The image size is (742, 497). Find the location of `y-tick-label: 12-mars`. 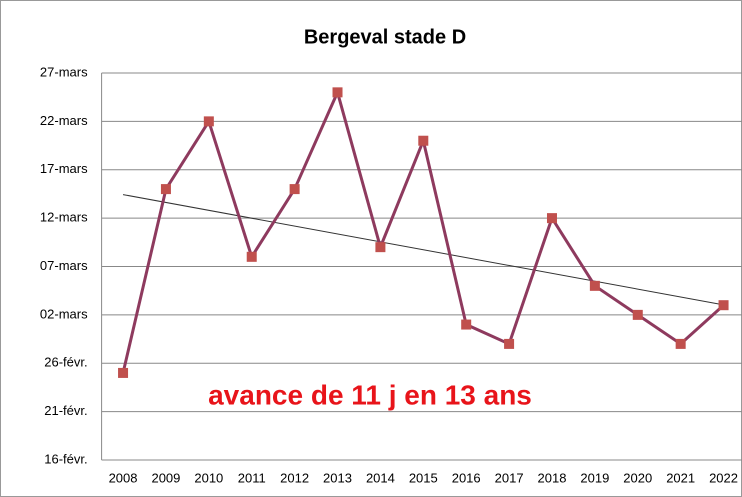

y-tick-label: 12-mars is located at coordinates (64, 217).